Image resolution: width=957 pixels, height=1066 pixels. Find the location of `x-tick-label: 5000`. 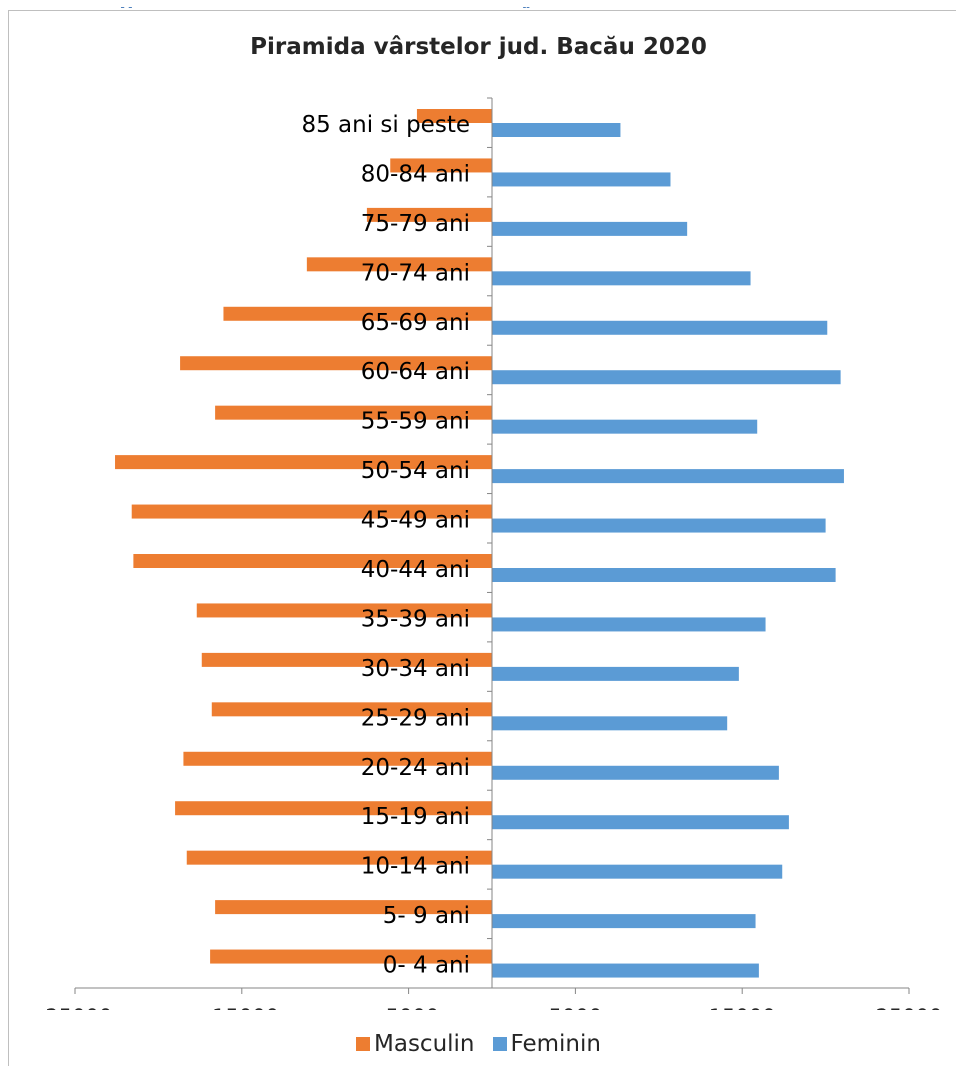

x-tick-label: 5000 is located at coordinates (575, 1007).